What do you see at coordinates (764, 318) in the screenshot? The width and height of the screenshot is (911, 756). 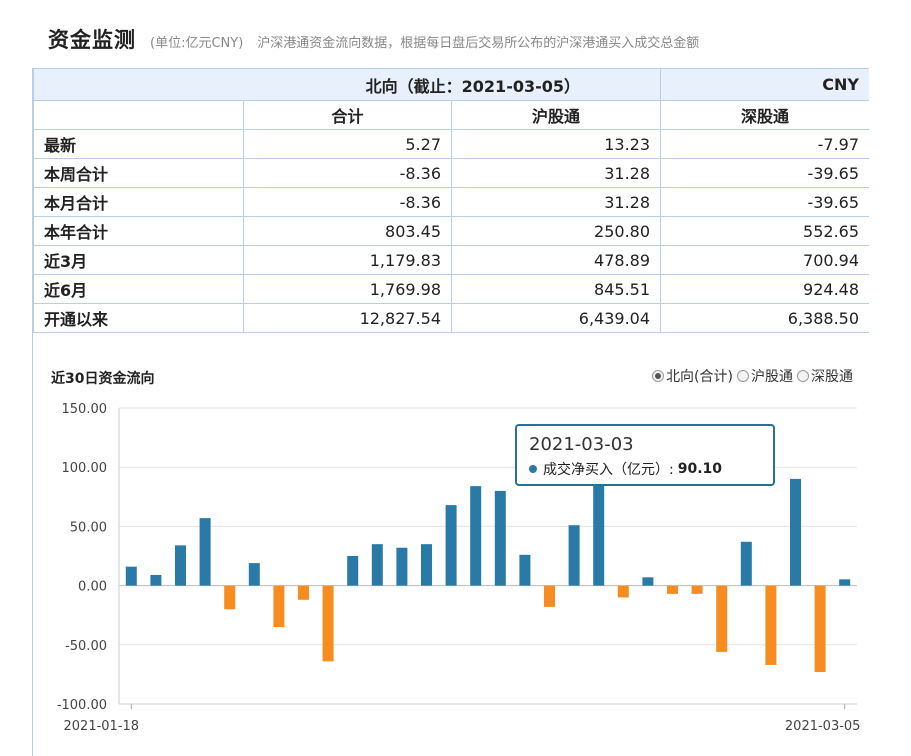 I see `cell-sz: 6,388.50` at bounding box center [764, 318].